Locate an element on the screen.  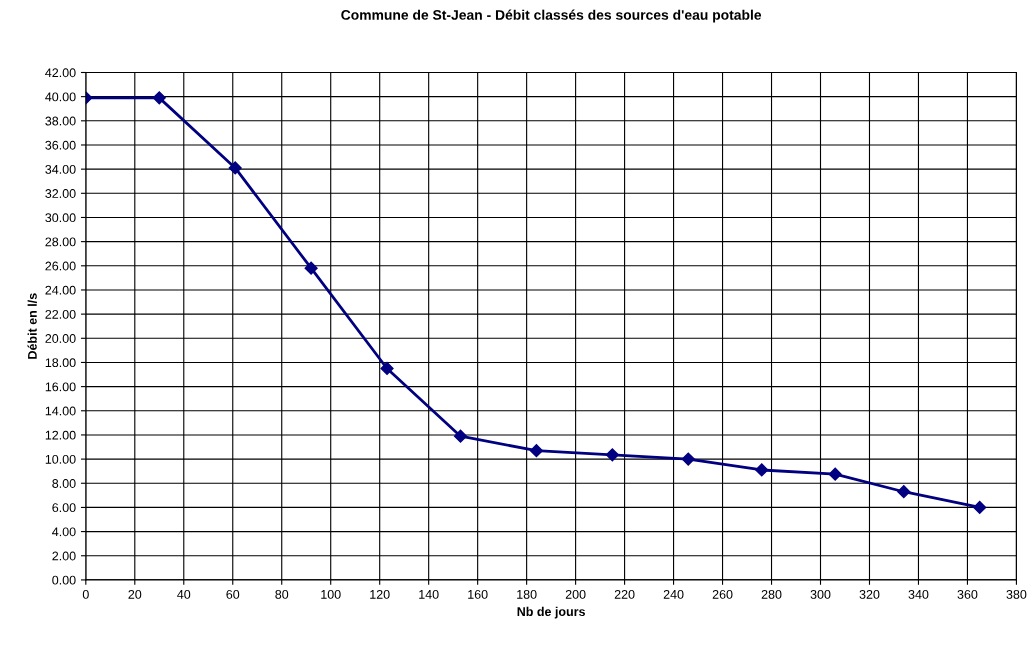
x-tick-label: 180 is located at coordinates (527, 594).